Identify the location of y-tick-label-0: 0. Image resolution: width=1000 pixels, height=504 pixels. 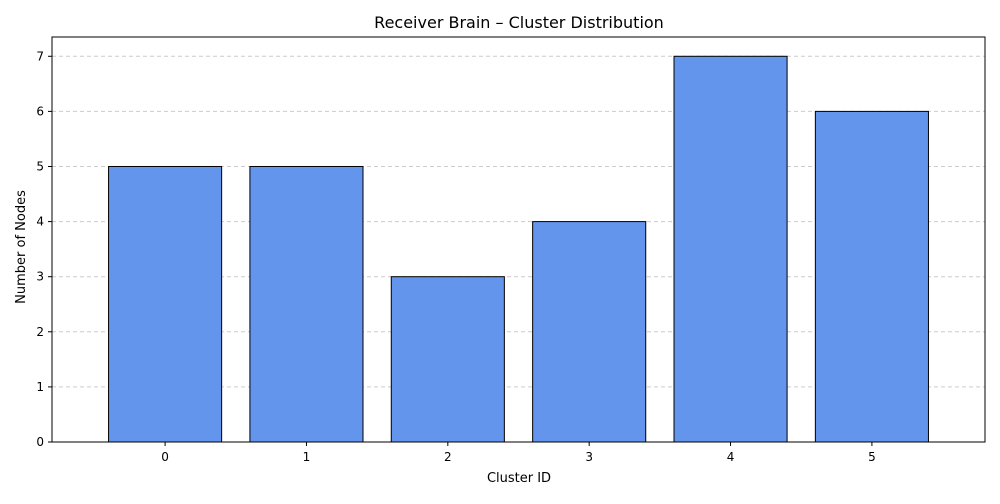
(40, 442).